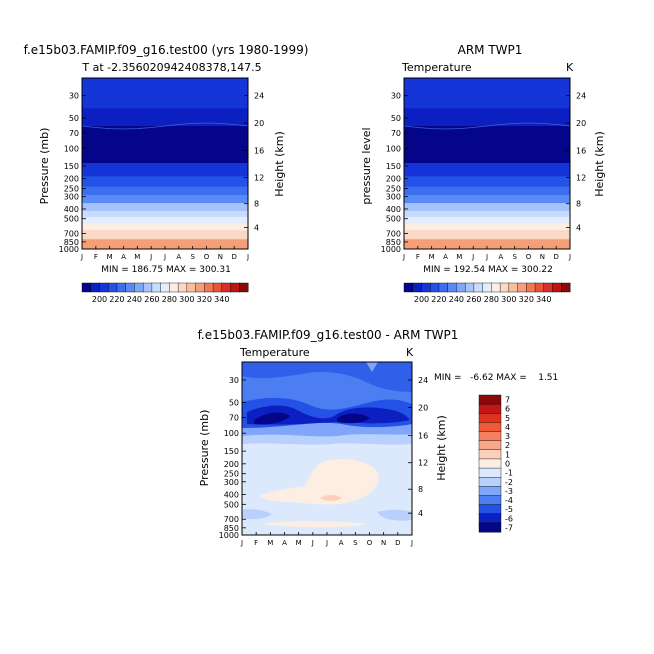  I want to click on panel-2-minmax: MIN = 192.54 MAX = 300.22, so click(488, 270).